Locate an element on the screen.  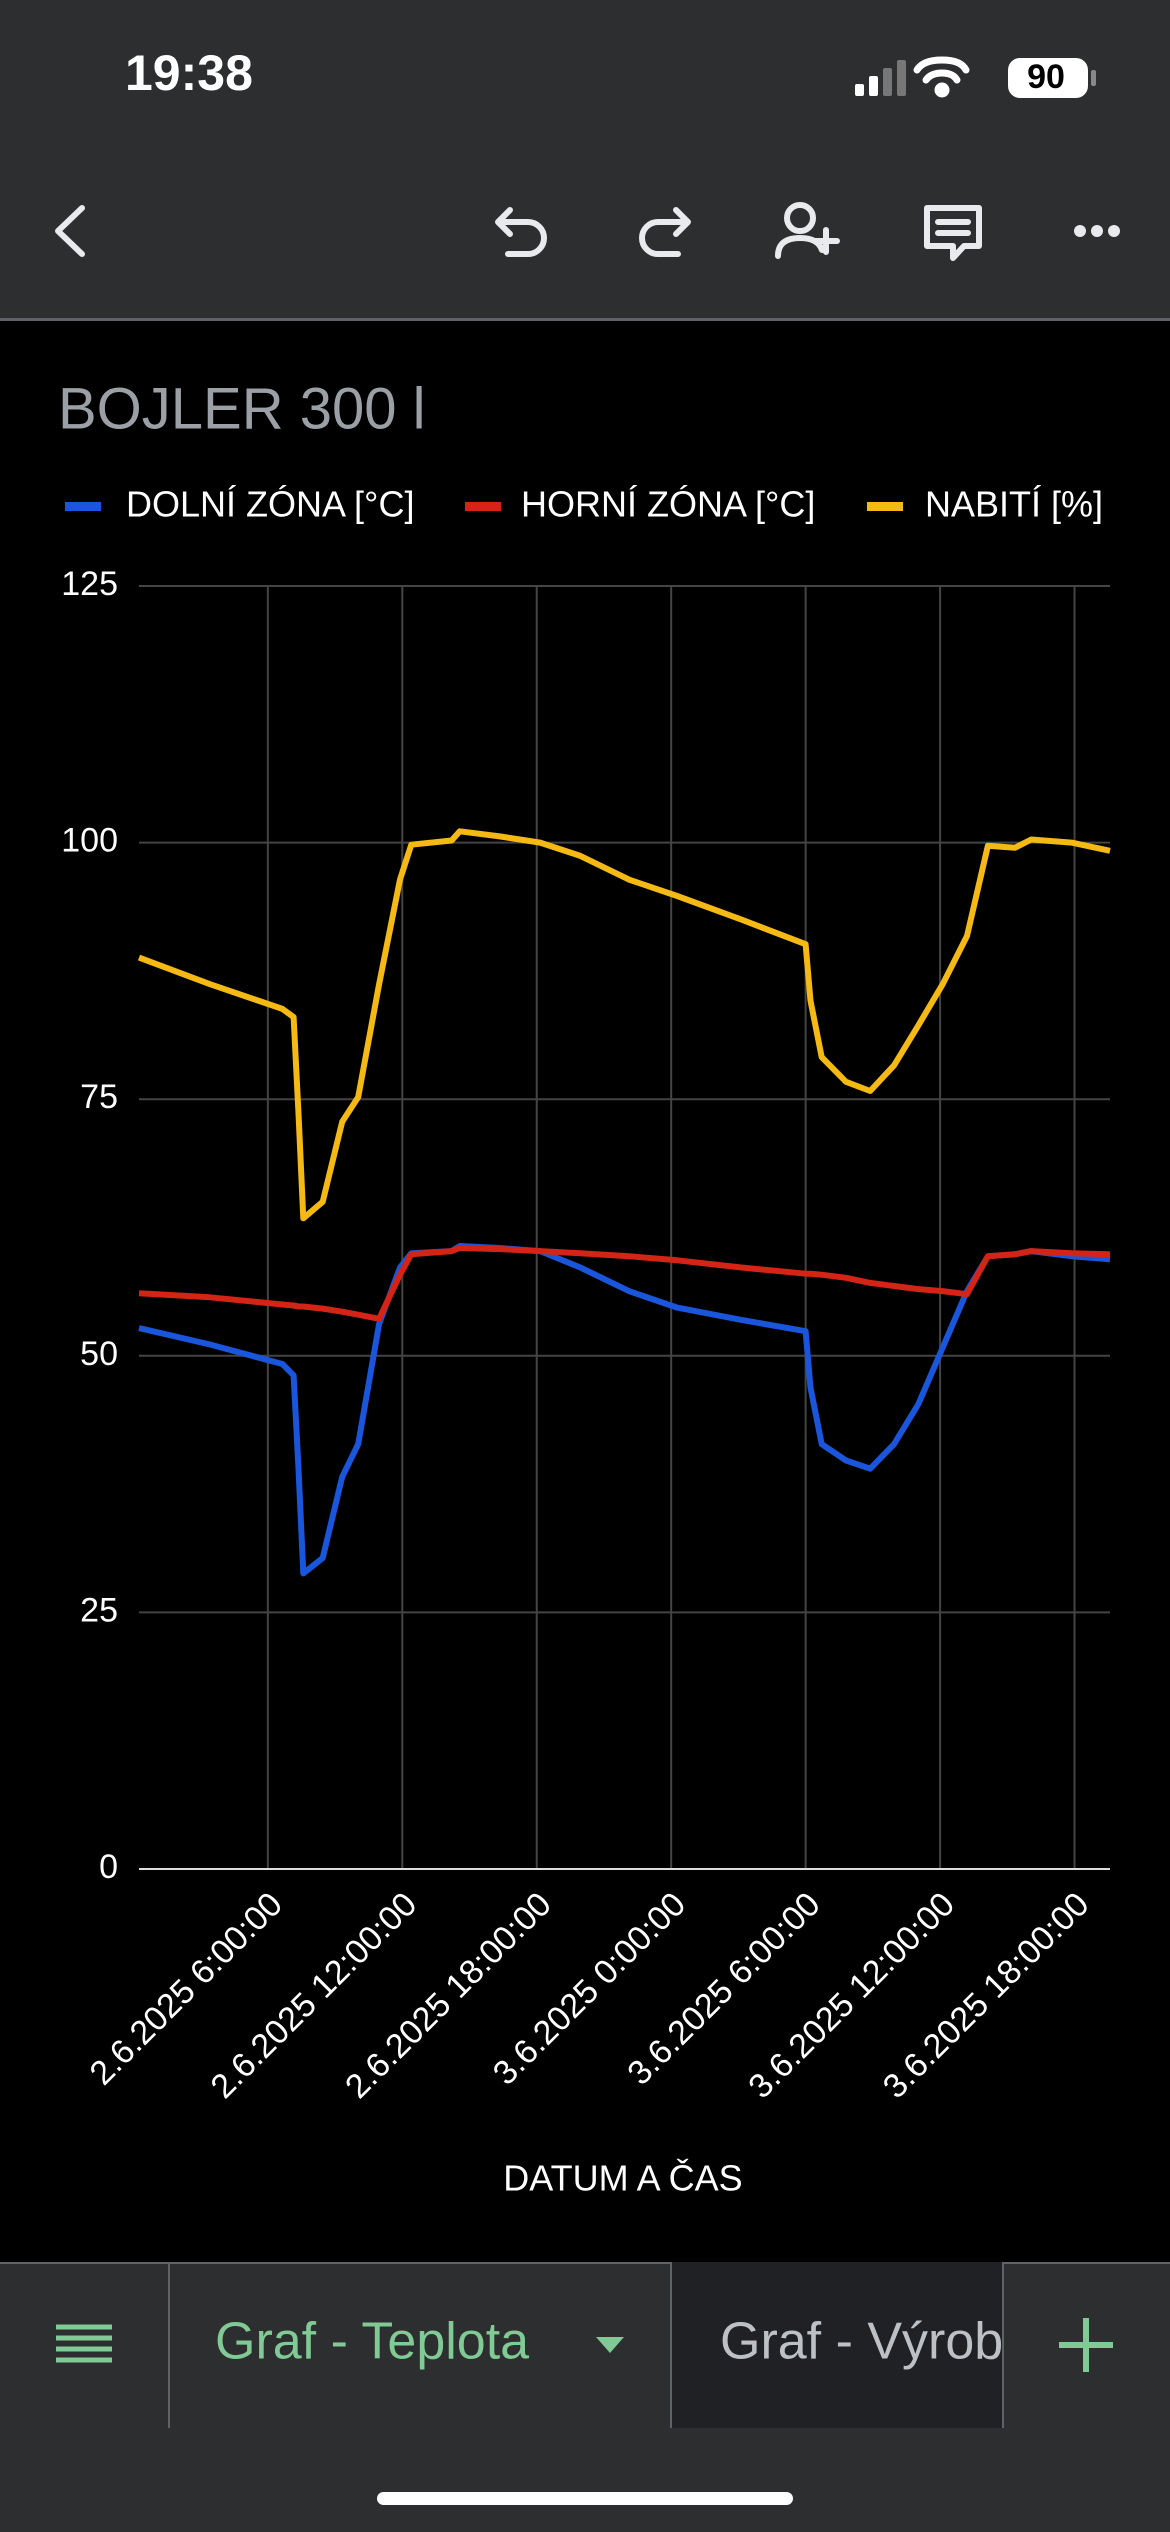
active-tab: Graf - Teplota is located at coordinates (372, 2342).